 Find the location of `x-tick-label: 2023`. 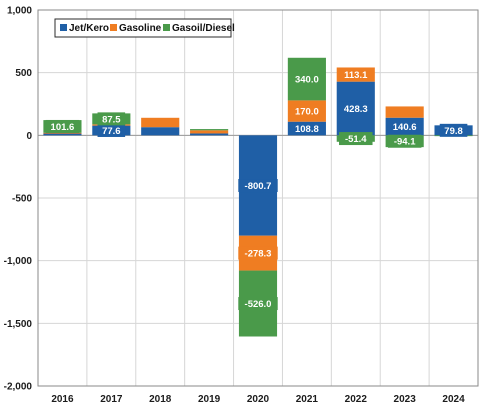

x-tick-label: 2023 is located at coordinates (405, 399).